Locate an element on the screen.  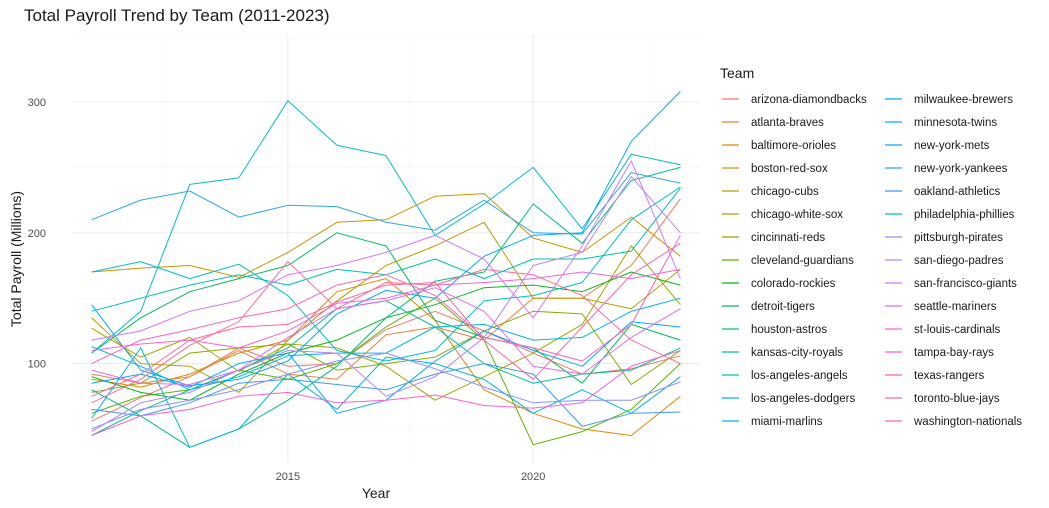
legend-label: chicago-cubs is located at coordinates (785, 192).